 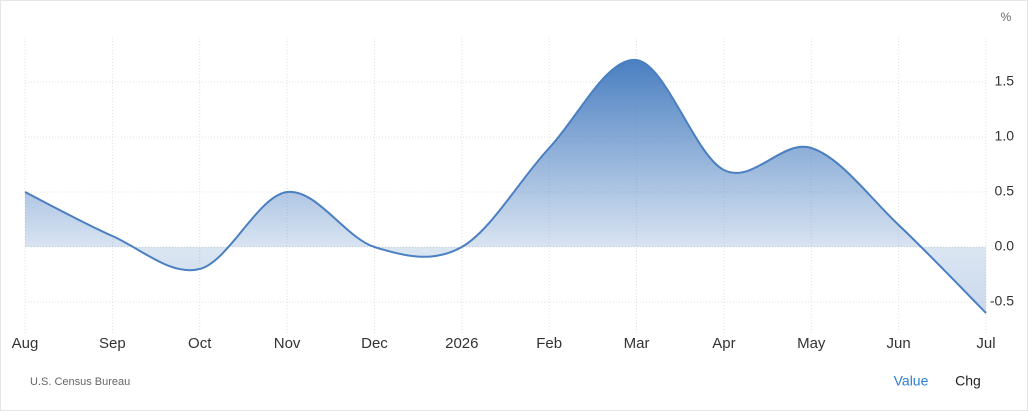 I want to click on x-tick-label: Apr, so click(x=723, y=343).